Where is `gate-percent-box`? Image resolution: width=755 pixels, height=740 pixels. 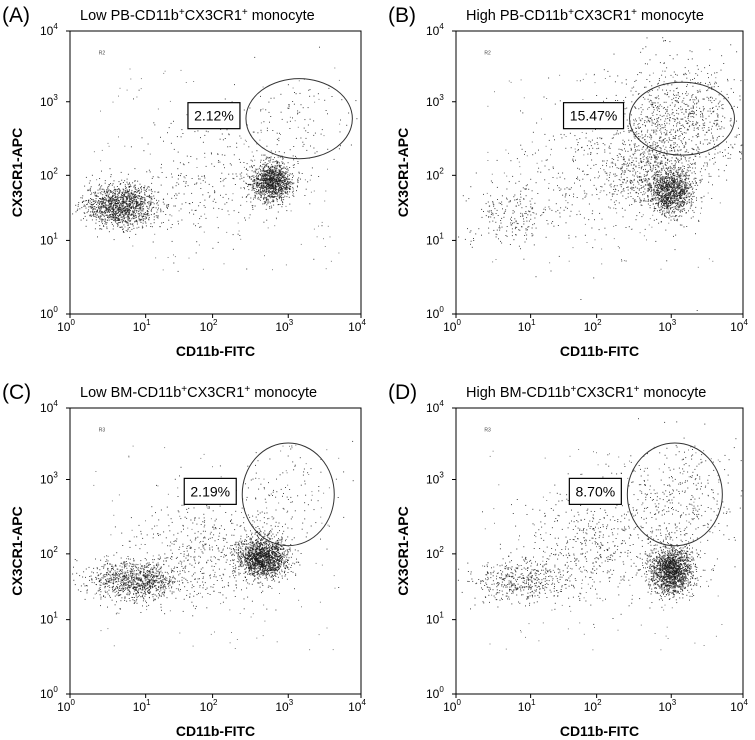 gate-percent-box is located at coordinates (214, 116).